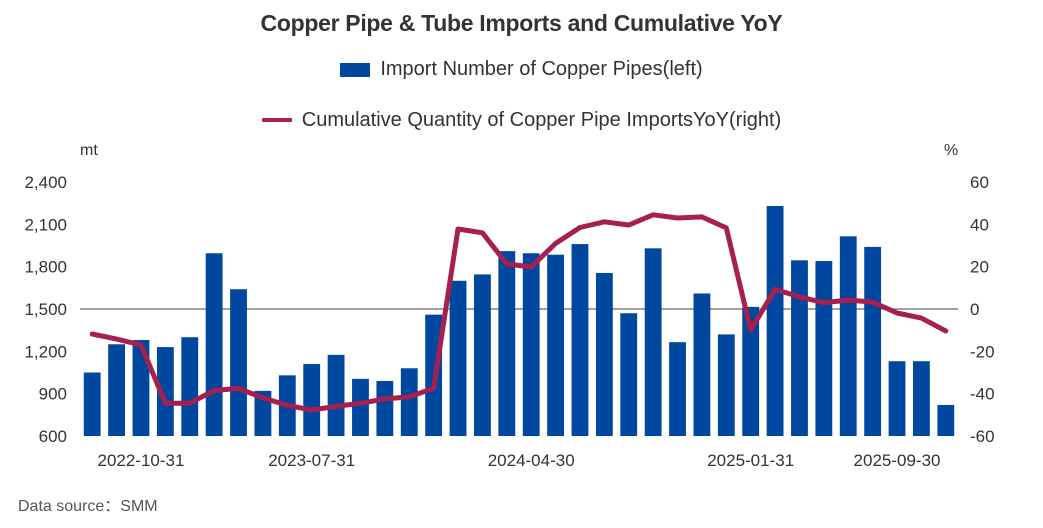 The image size is (1043, 528). I want to click on left-tick-label: 2,400, so click(45, 182).